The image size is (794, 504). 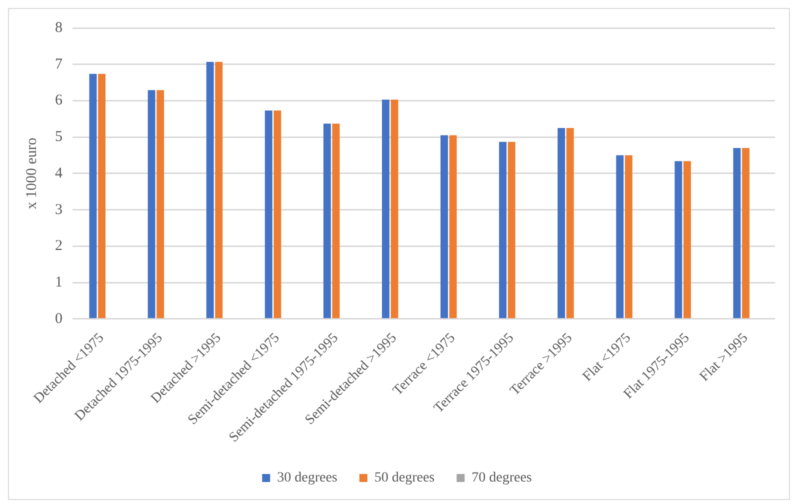 What do you see at coordinates (59, 64) in the screenshot?
I see `y-tick-label: 7` at bounding box center [59, 64].